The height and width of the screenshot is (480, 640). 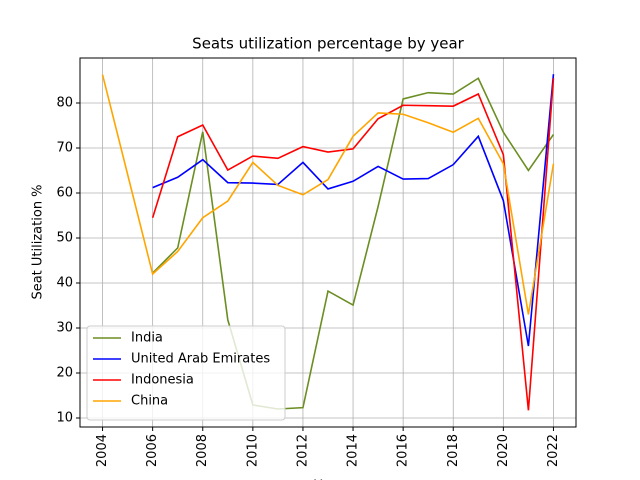 I want to click on y-tick-label: 20, so click(x=64, y=373).